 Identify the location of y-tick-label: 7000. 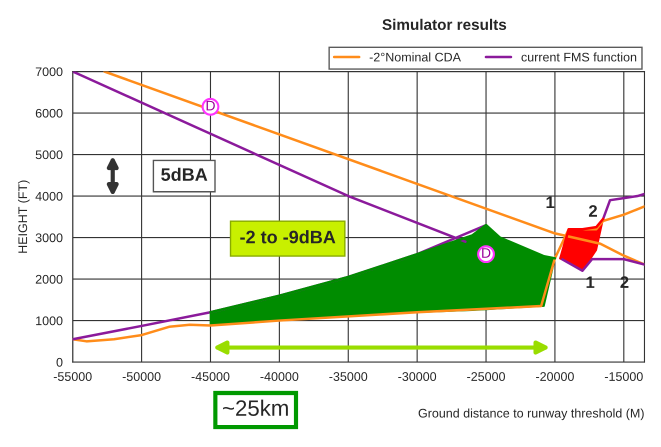
(49, 71).